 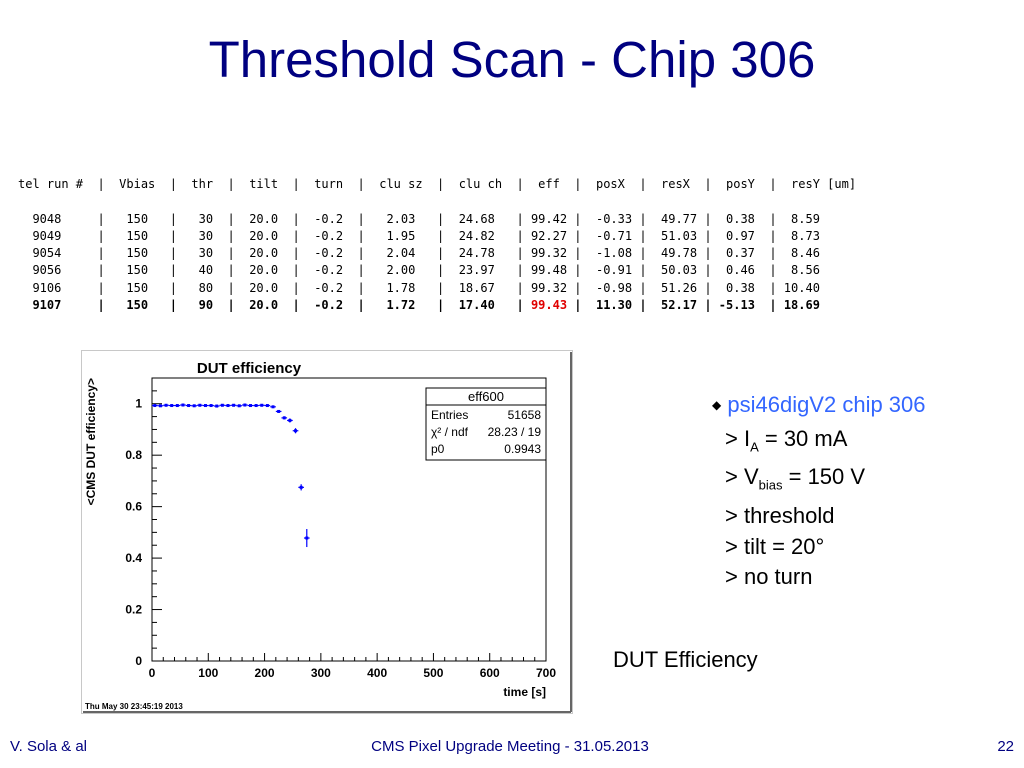 I want to click on y-tick-label: 0.8, so click(x=133, y=455).